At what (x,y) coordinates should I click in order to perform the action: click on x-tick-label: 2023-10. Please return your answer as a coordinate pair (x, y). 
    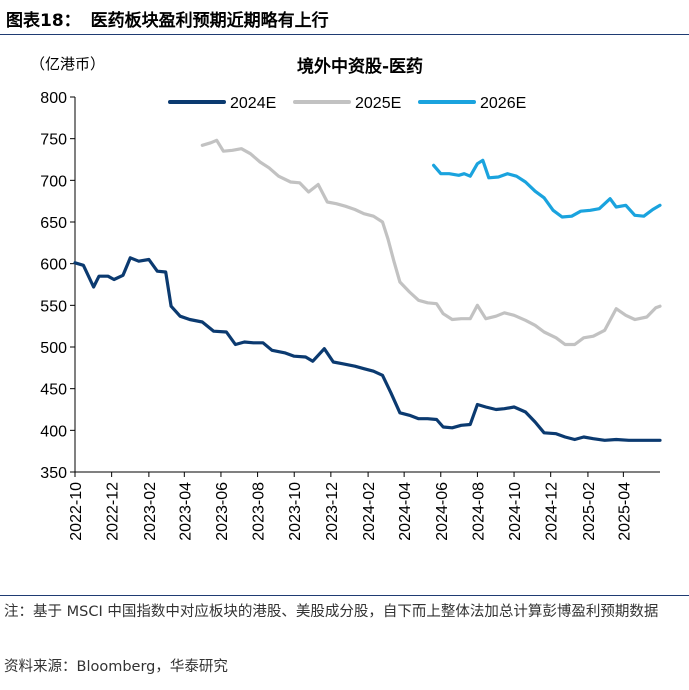
    Looking at the image, I should click on (295, 511).